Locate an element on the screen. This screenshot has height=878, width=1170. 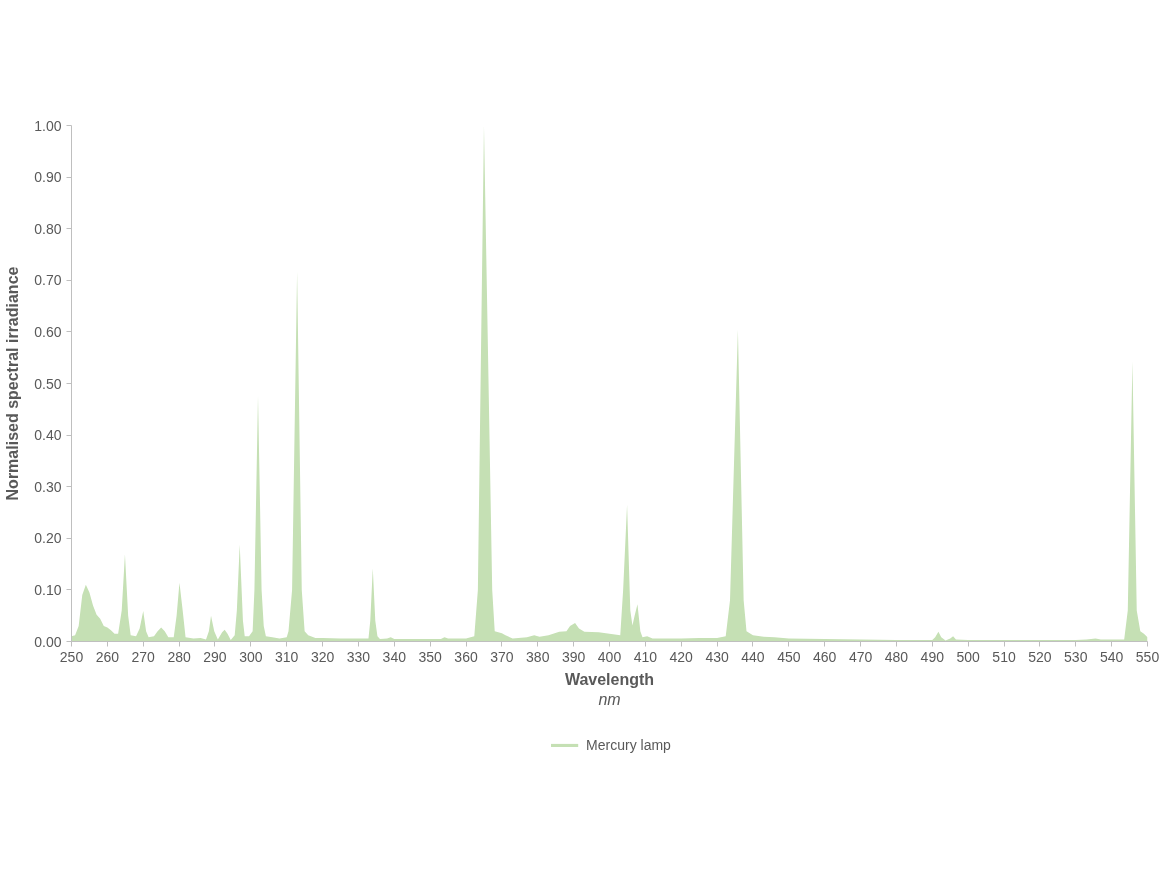
x-tick-label: 280 is located at coordinates (179, 656).